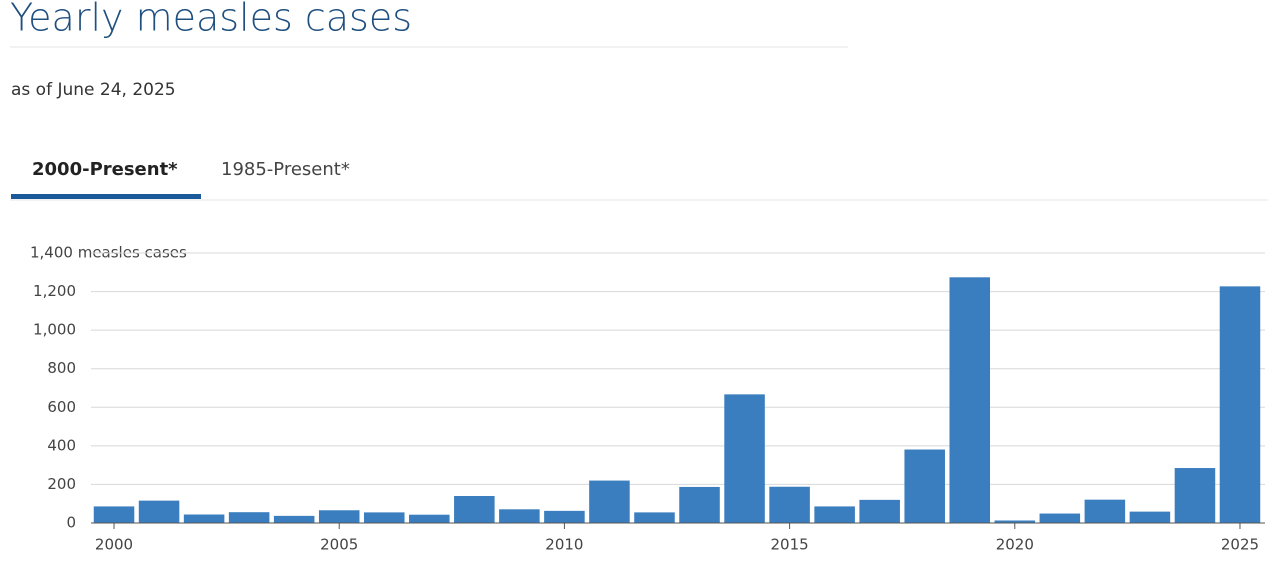 The image size is (1280, 583). What do you see at coordinates (790, 545) in the screenshot?
I see `x-tick-label: 2015` at bounding box center [790, 545].